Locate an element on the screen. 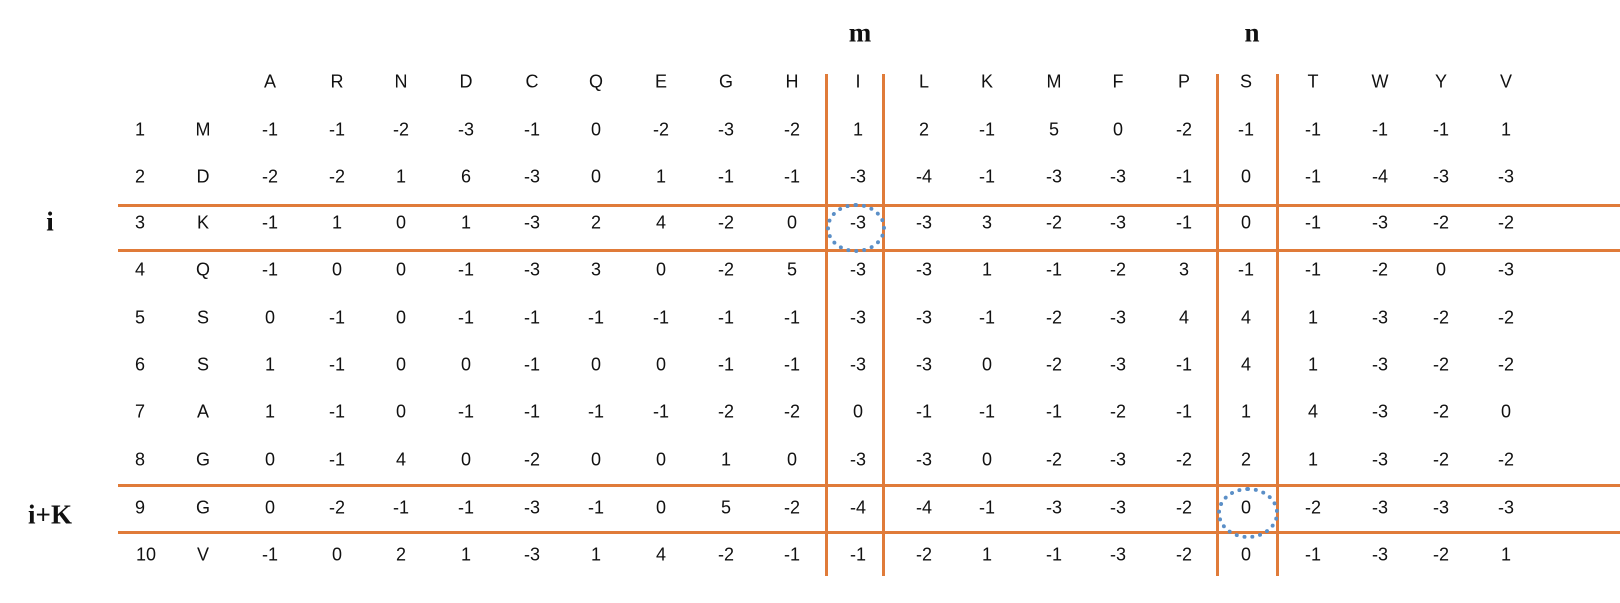 The width and height of the screenshot is (1620, 603). highlight-circle-i-m is located at coordinates (856, 228).